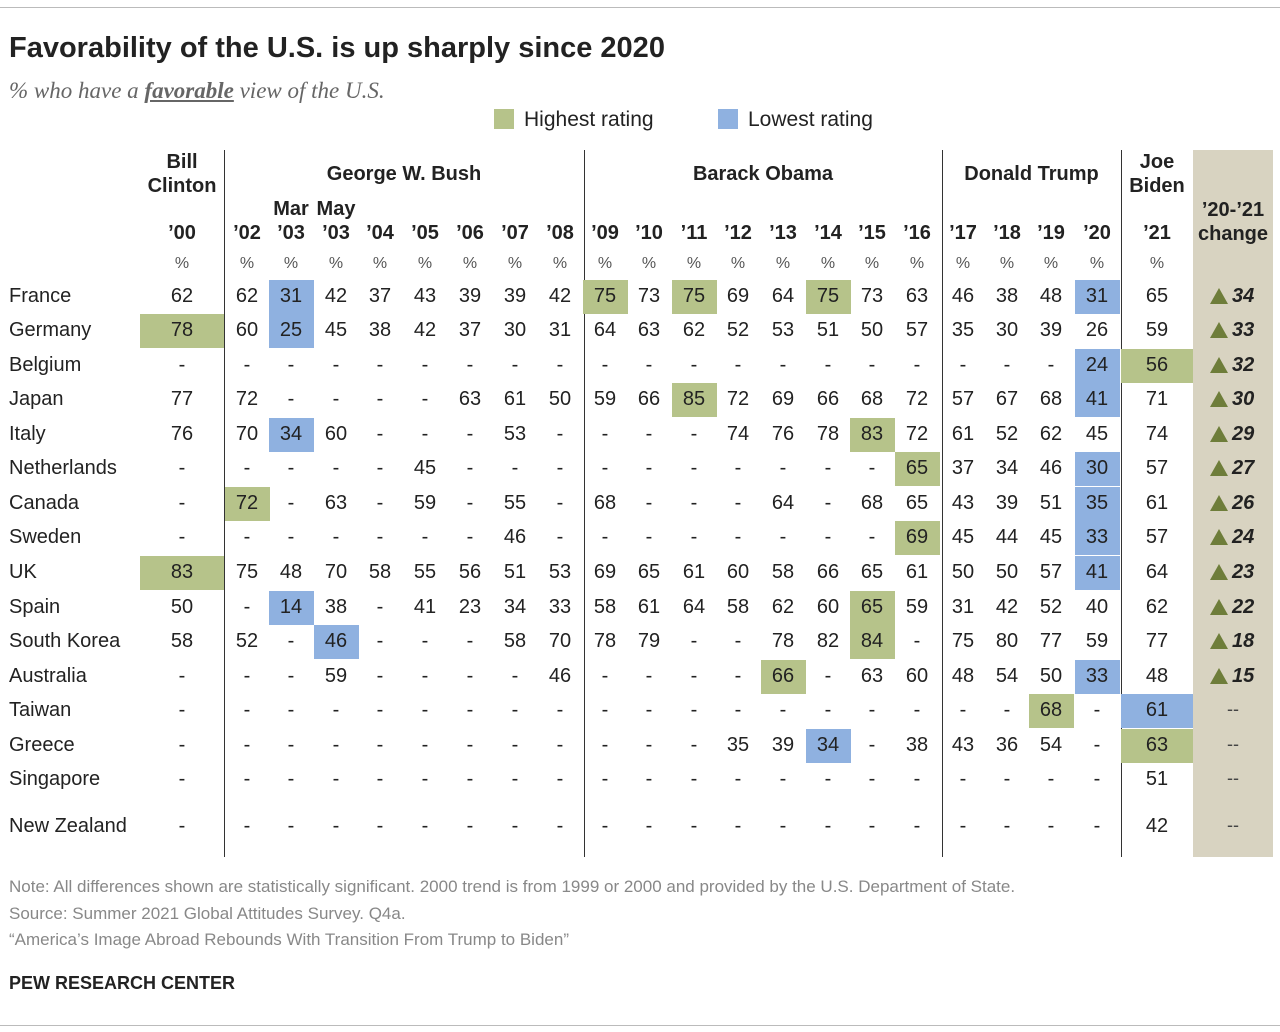 This screenshot has width=1280, height=1032. I want to click on table-cell: 35, so click(1097, 503).